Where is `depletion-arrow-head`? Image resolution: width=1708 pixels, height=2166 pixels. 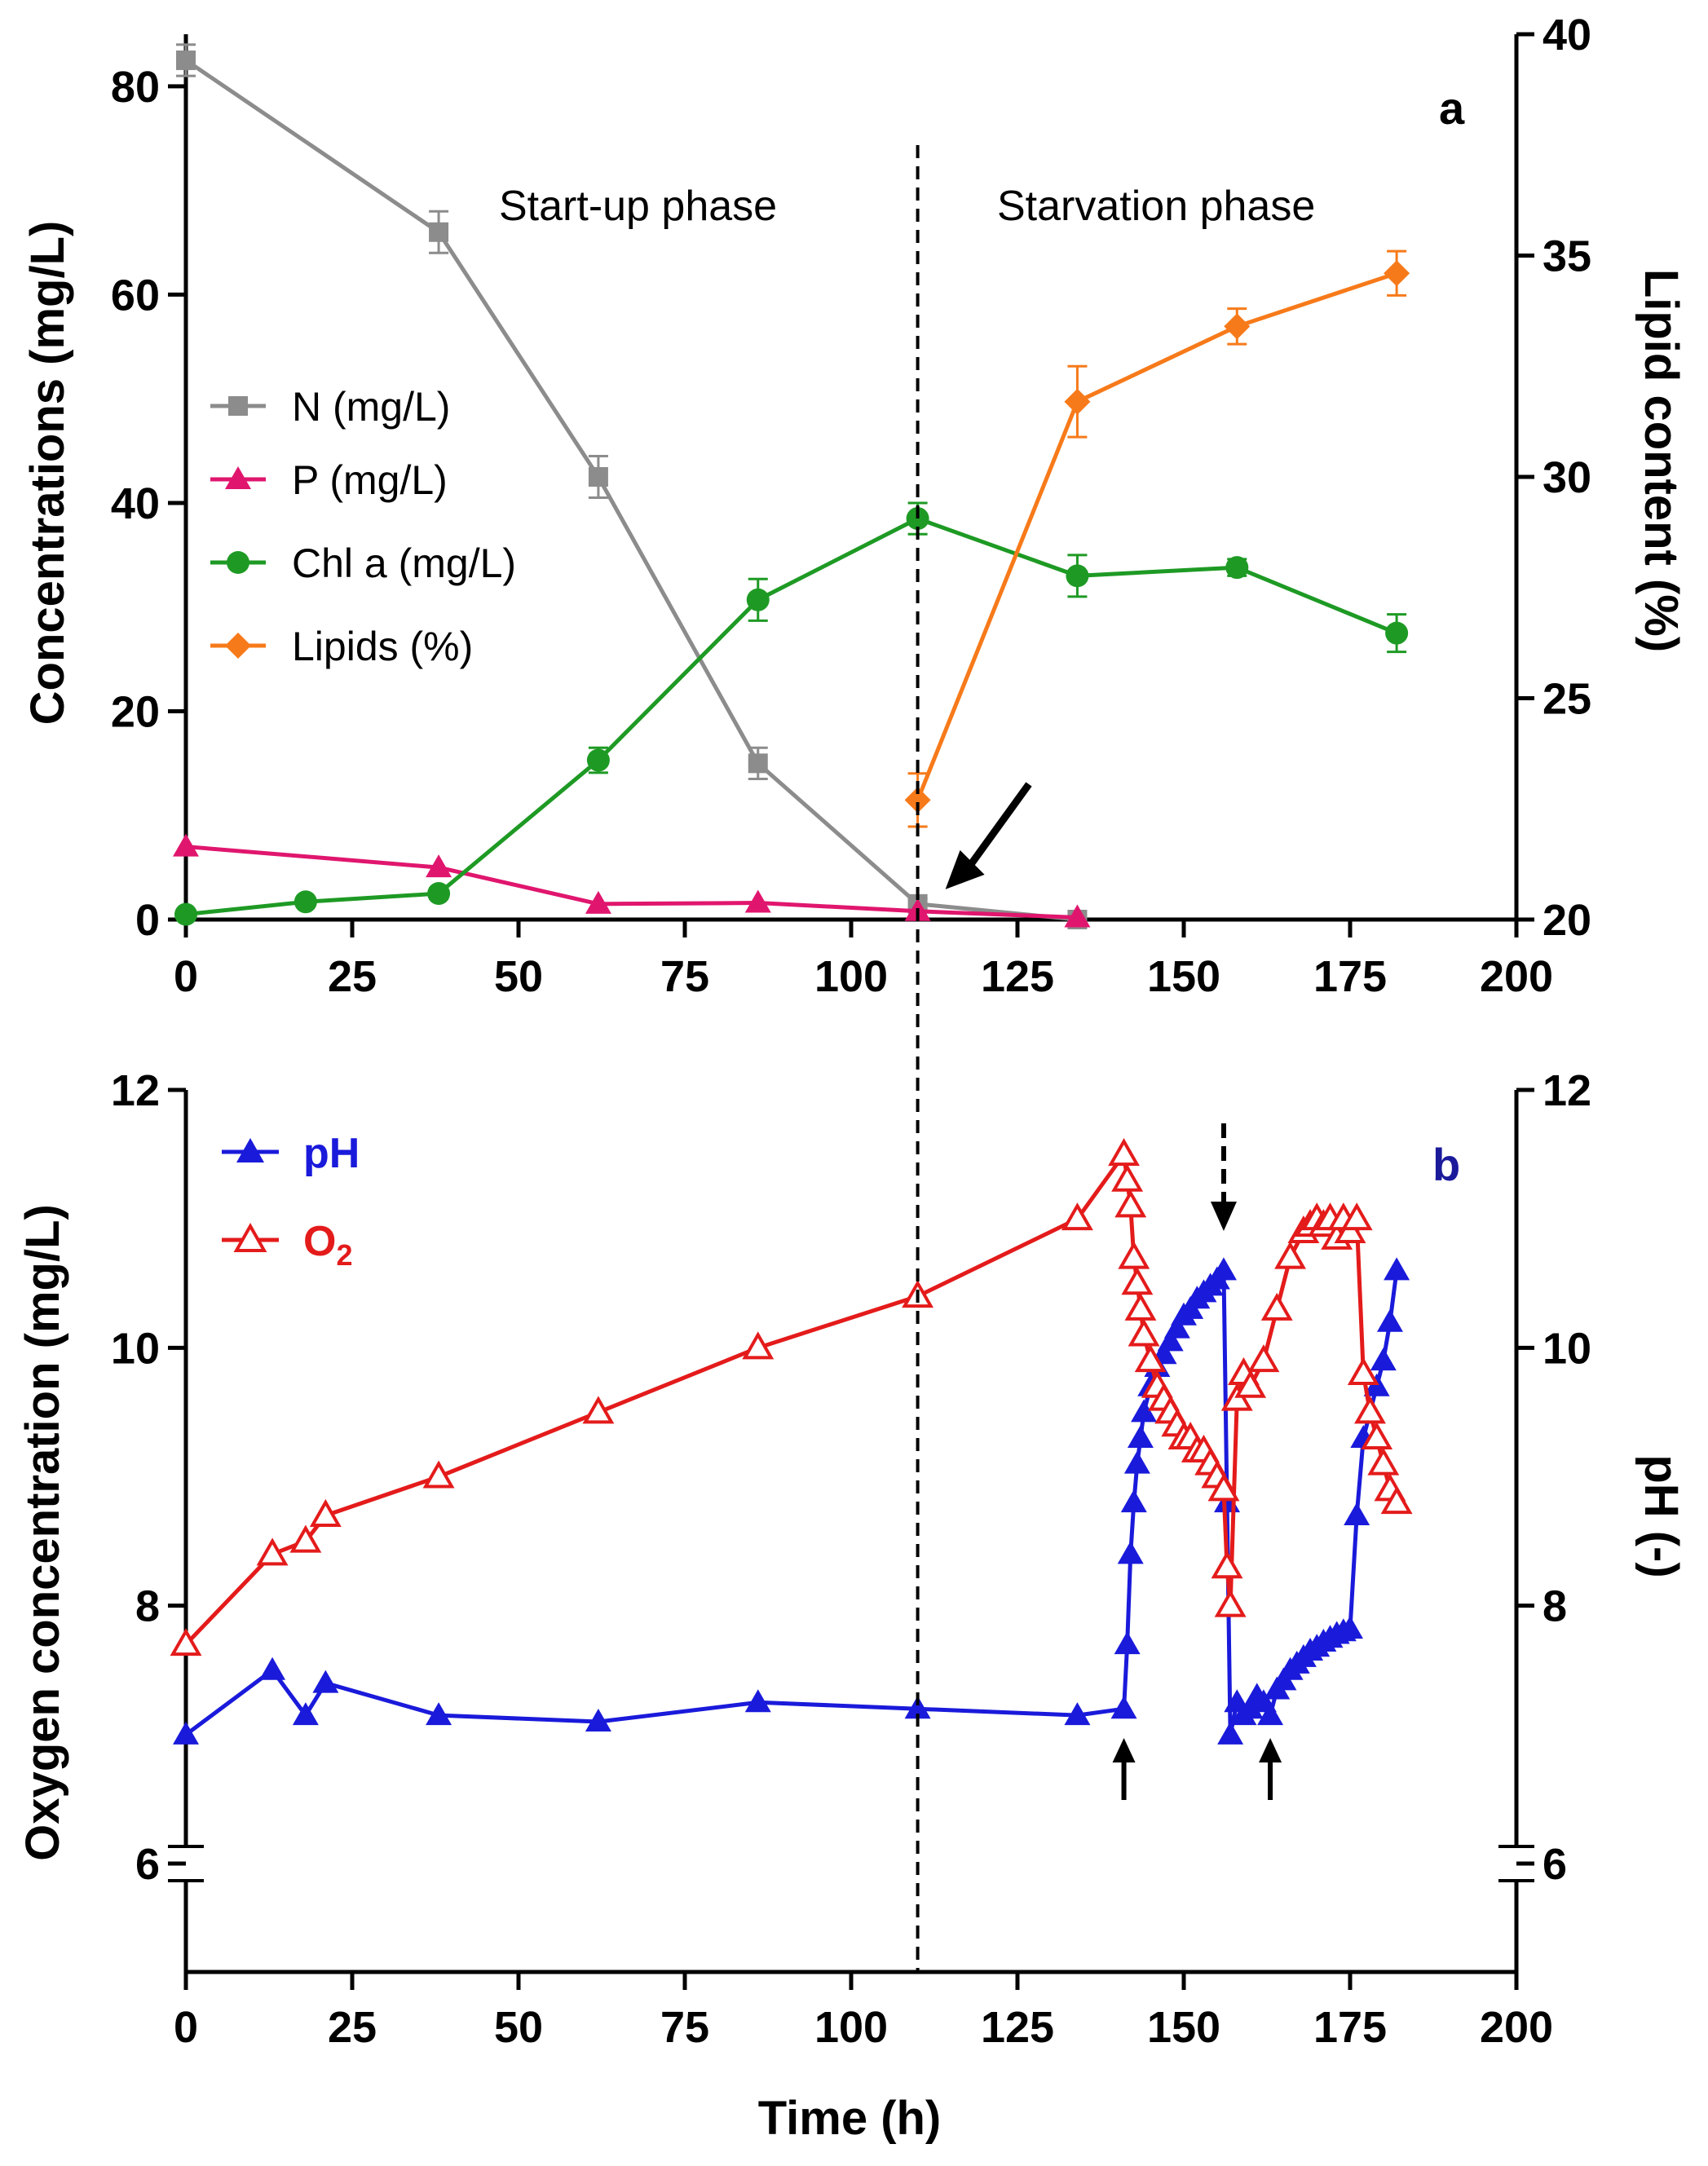 depletion-arrow-head is located at coordinates (965, 869).